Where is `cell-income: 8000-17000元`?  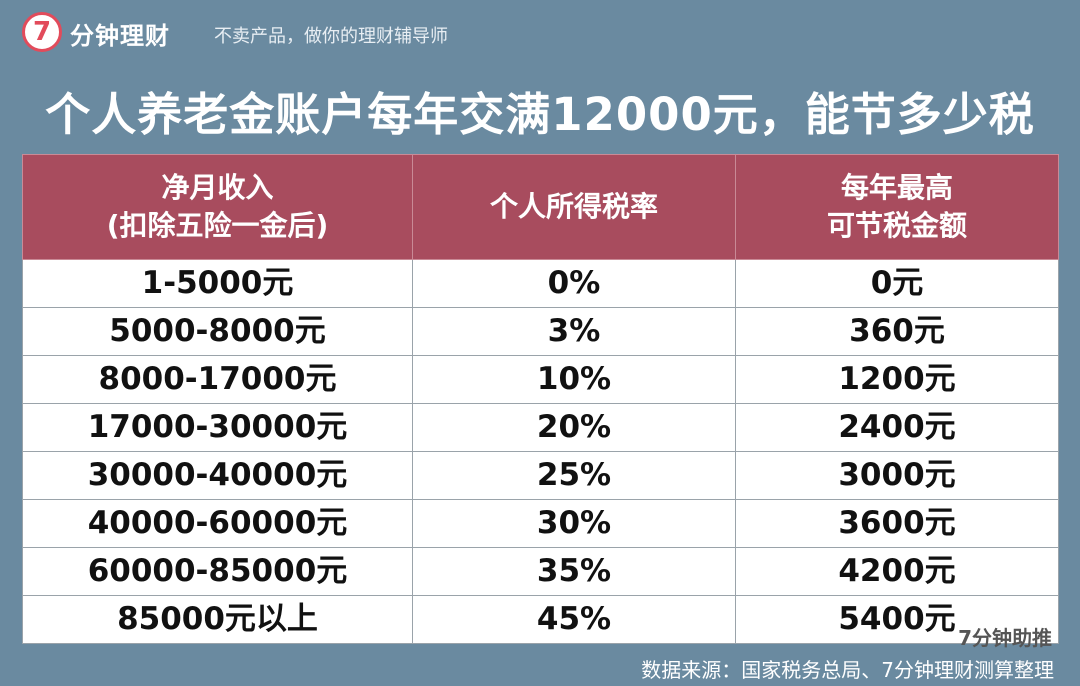 cell-income: 8000-17000元 is located at coordinates (217, 379).